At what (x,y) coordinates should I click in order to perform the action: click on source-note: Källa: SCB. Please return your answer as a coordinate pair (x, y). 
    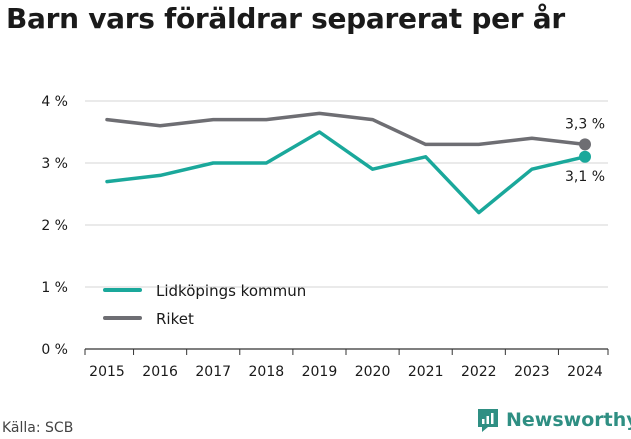
    Looking at the image, I should click on (38, 428).